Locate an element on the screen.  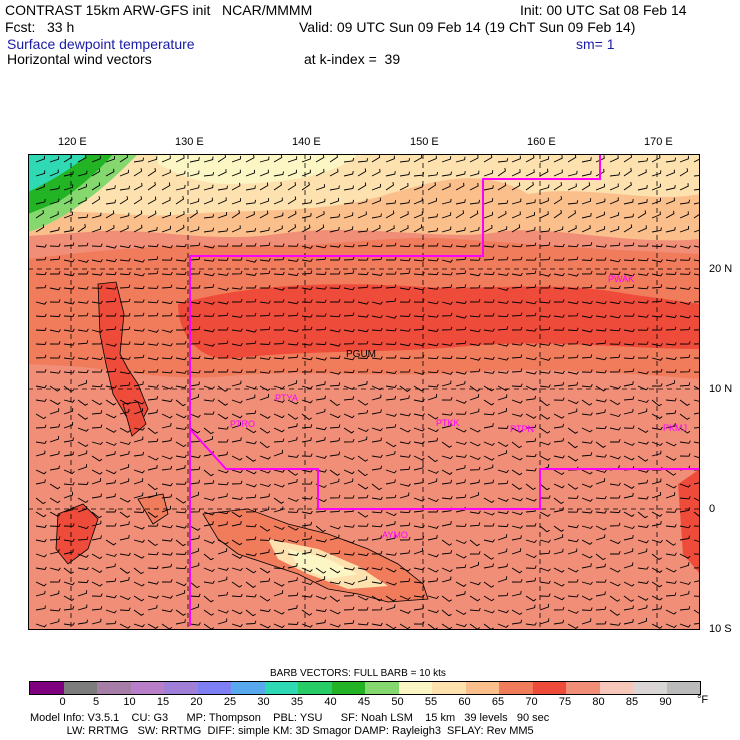
colorbar-swatch is located at coordinates (683, 688).